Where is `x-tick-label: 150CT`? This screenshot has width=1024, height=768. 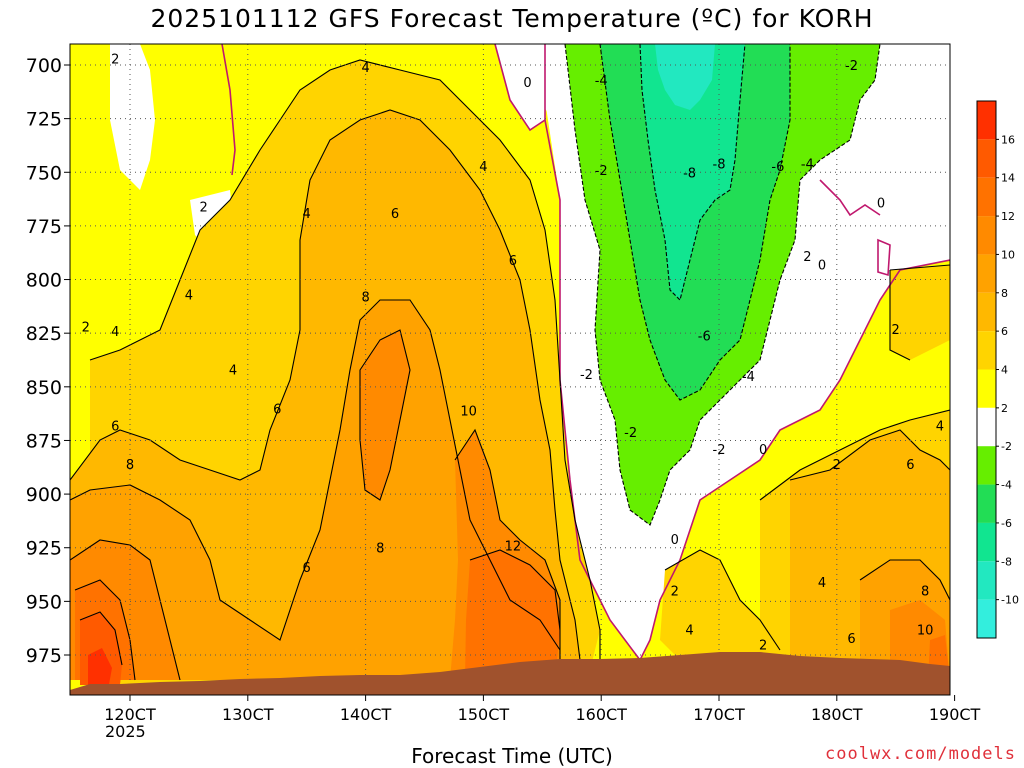
x-tick-label: 150CT is located at coordinates (484, 714).